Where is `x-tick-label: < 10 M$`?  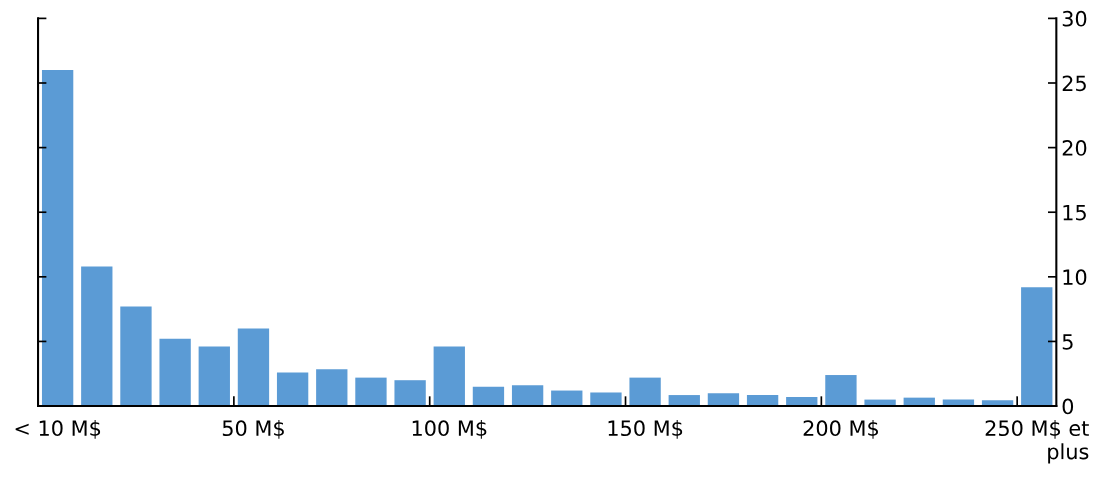 x-tick-label: < 10 M$ is located at coordinates (58, 429).